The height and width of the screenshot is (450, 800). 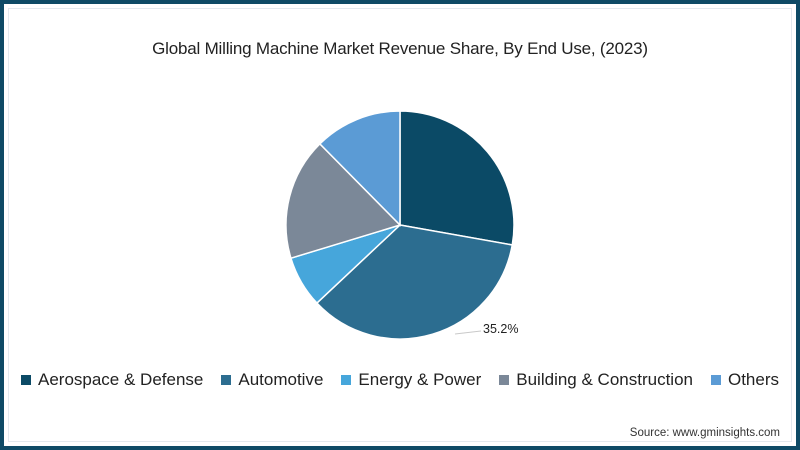 I want to click on source-credit: Source: www.gminsights.com, so click(x=704, y=433).